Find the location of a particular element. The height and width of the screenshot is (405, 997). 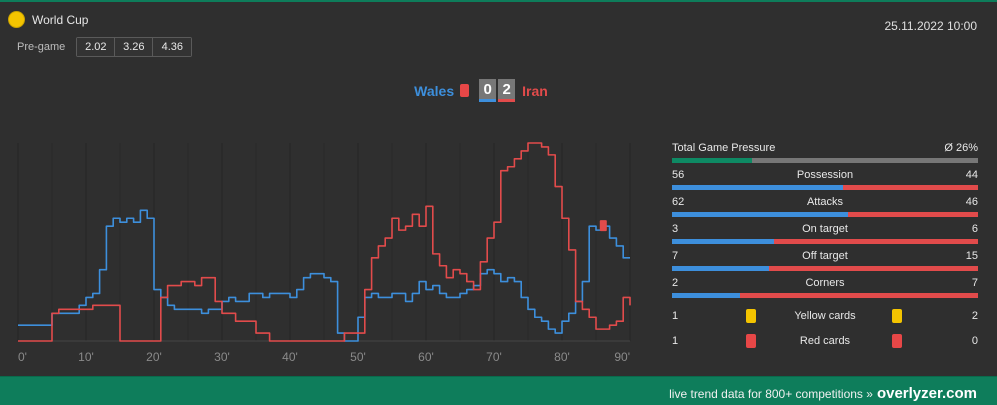

x-tick-label: 50' is located at coordinates (358, 357).